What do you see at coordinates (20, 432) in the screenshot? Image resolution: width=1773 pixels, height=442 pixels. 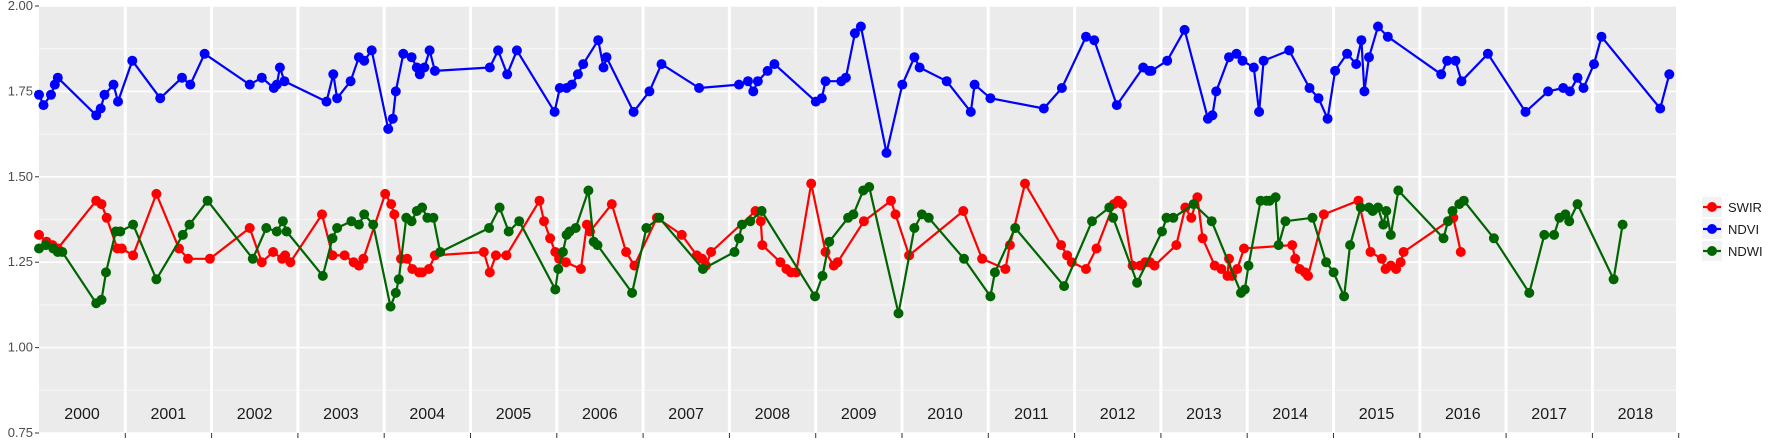 I see `y-tick-label: 0.75` at bounding box center [20, 432].